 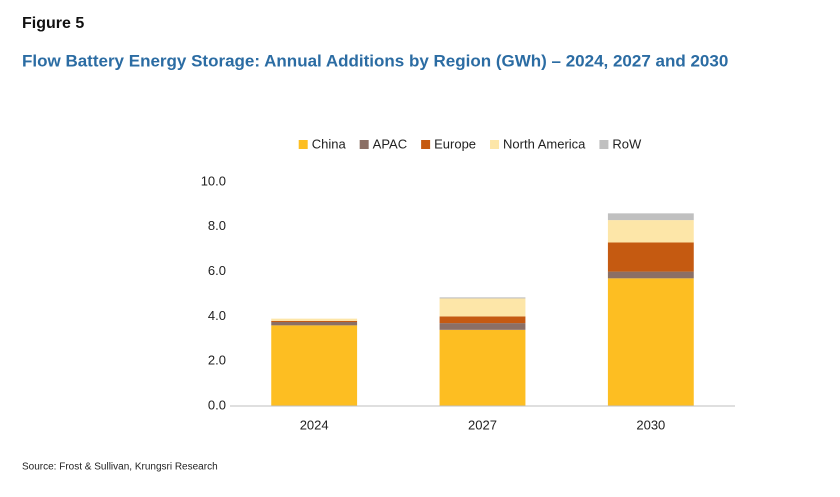 What do you see at coordinates (650, 424) in the screenshot?
I see `x-tick-label: 2030` at bounding box center [650, 424].